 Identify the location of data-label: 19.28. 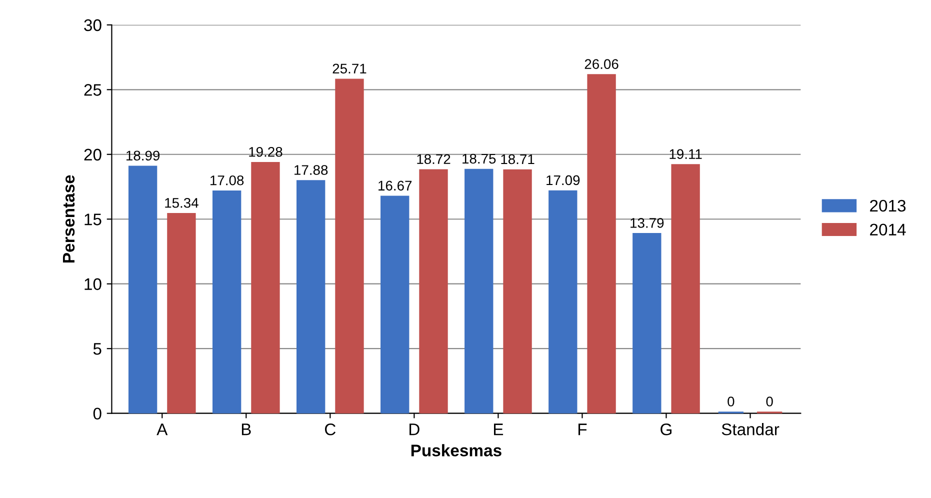
(265, 151).